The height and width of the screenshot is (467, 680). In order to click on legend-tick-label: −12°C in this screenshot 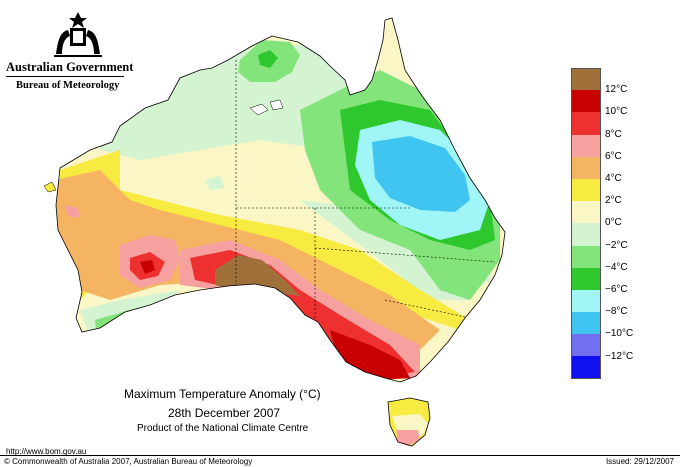, I will do `click(619, 356)`.